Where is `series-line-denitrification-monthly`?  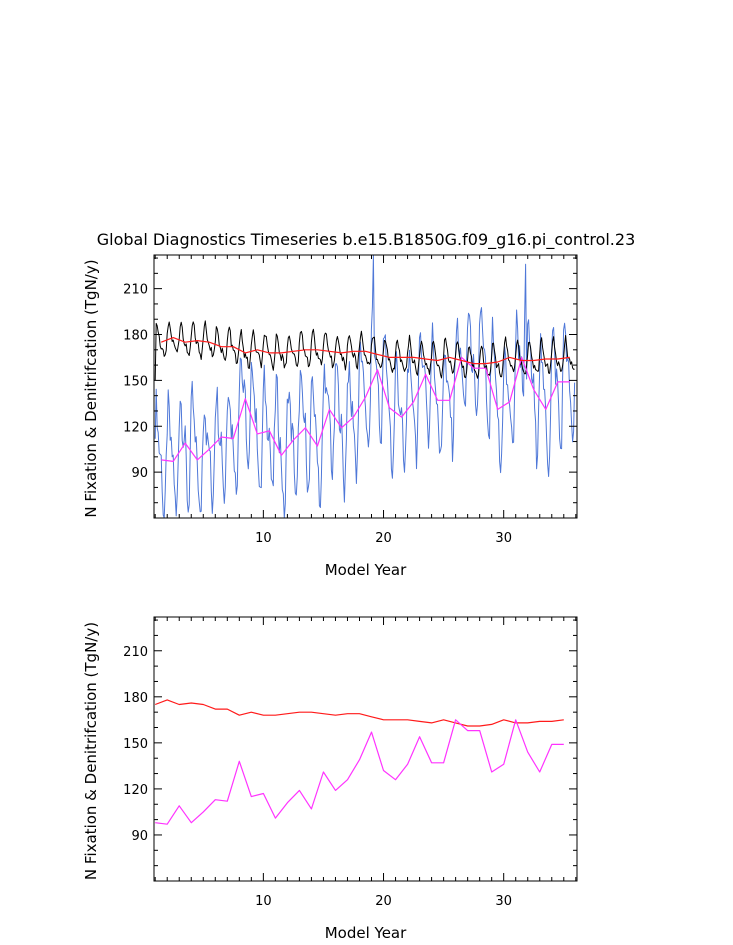 series-line-denitrification-monthly is located at coordinates (364, 350).